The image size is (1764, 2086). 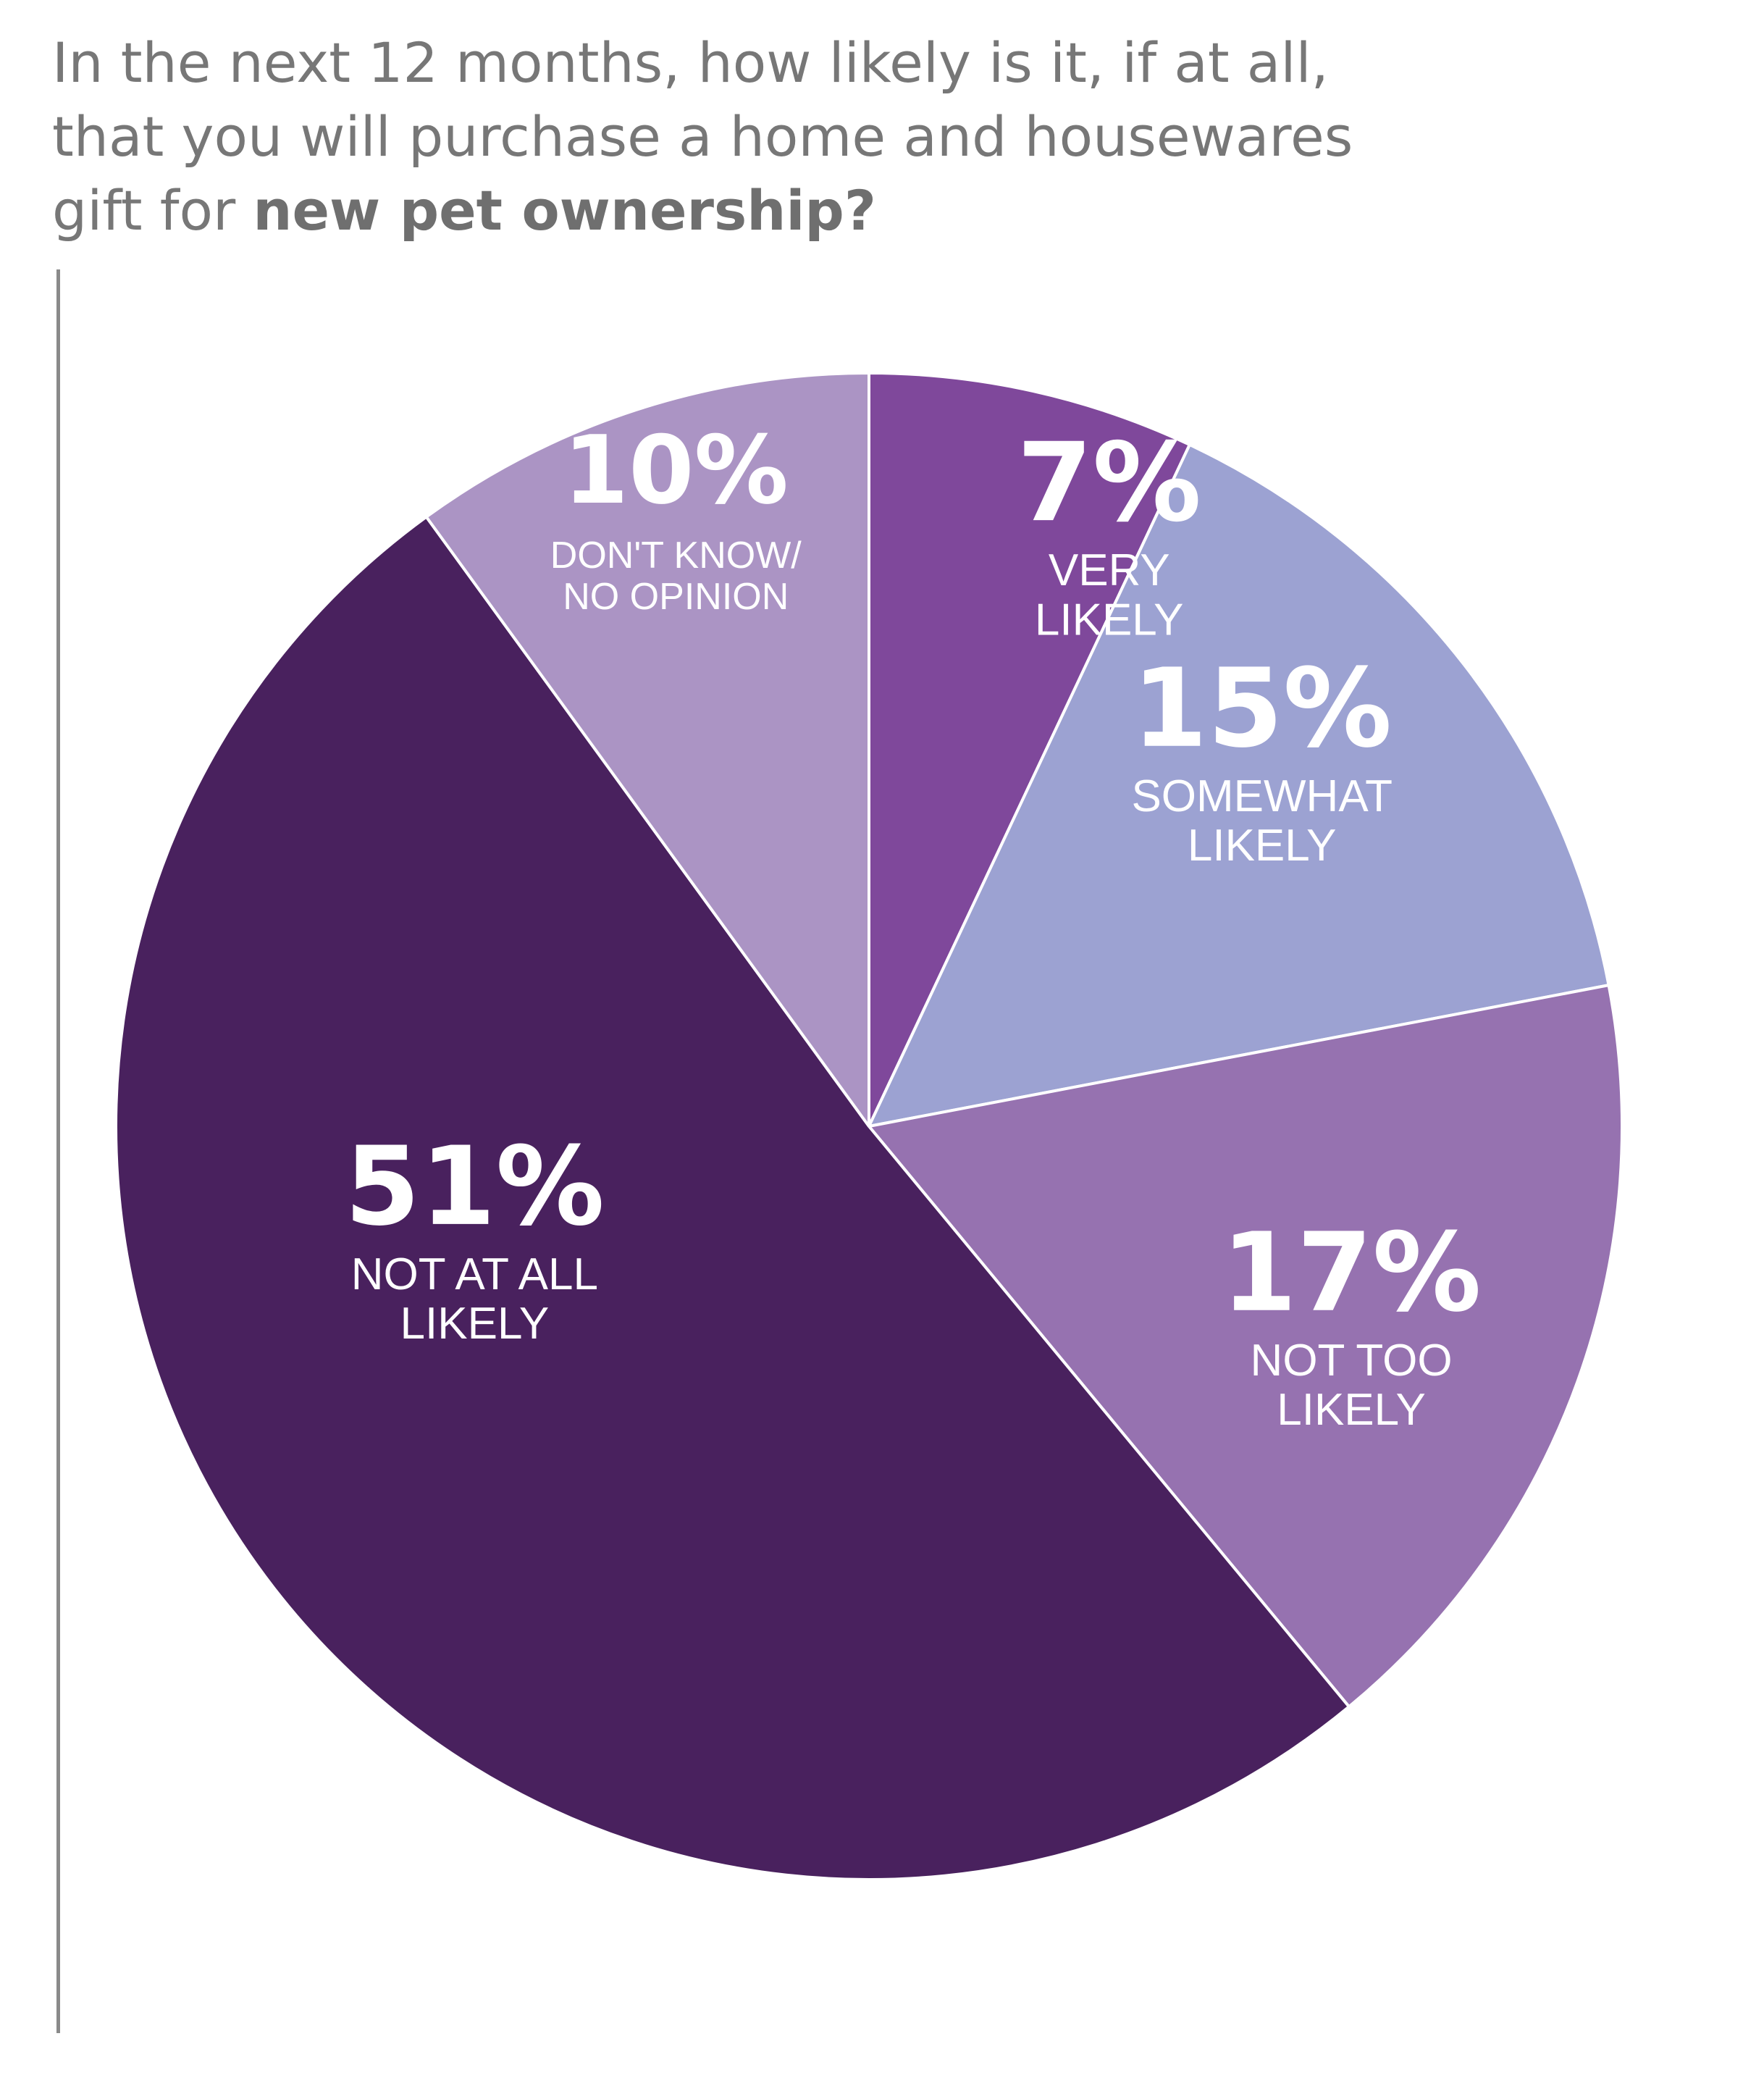 What do you see at coordinates (1109, 483) in the screenshot?
I see `slice-value-very-likely: 7%` at bounding box center [1109, 483].